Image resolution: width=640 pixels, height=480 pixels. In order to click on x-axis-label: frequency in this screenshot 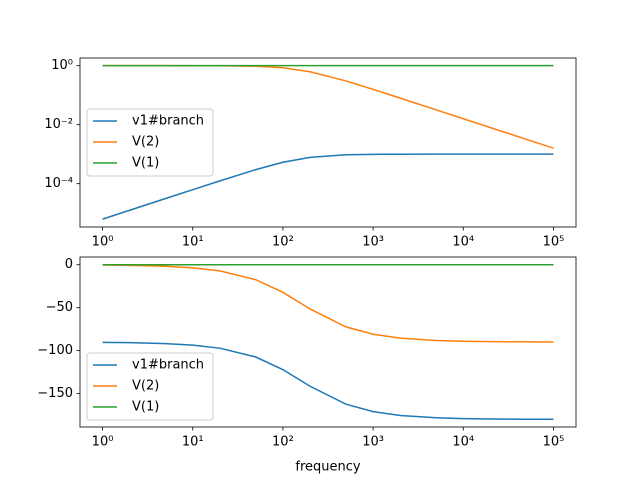, I will do `click(328, 467)`.